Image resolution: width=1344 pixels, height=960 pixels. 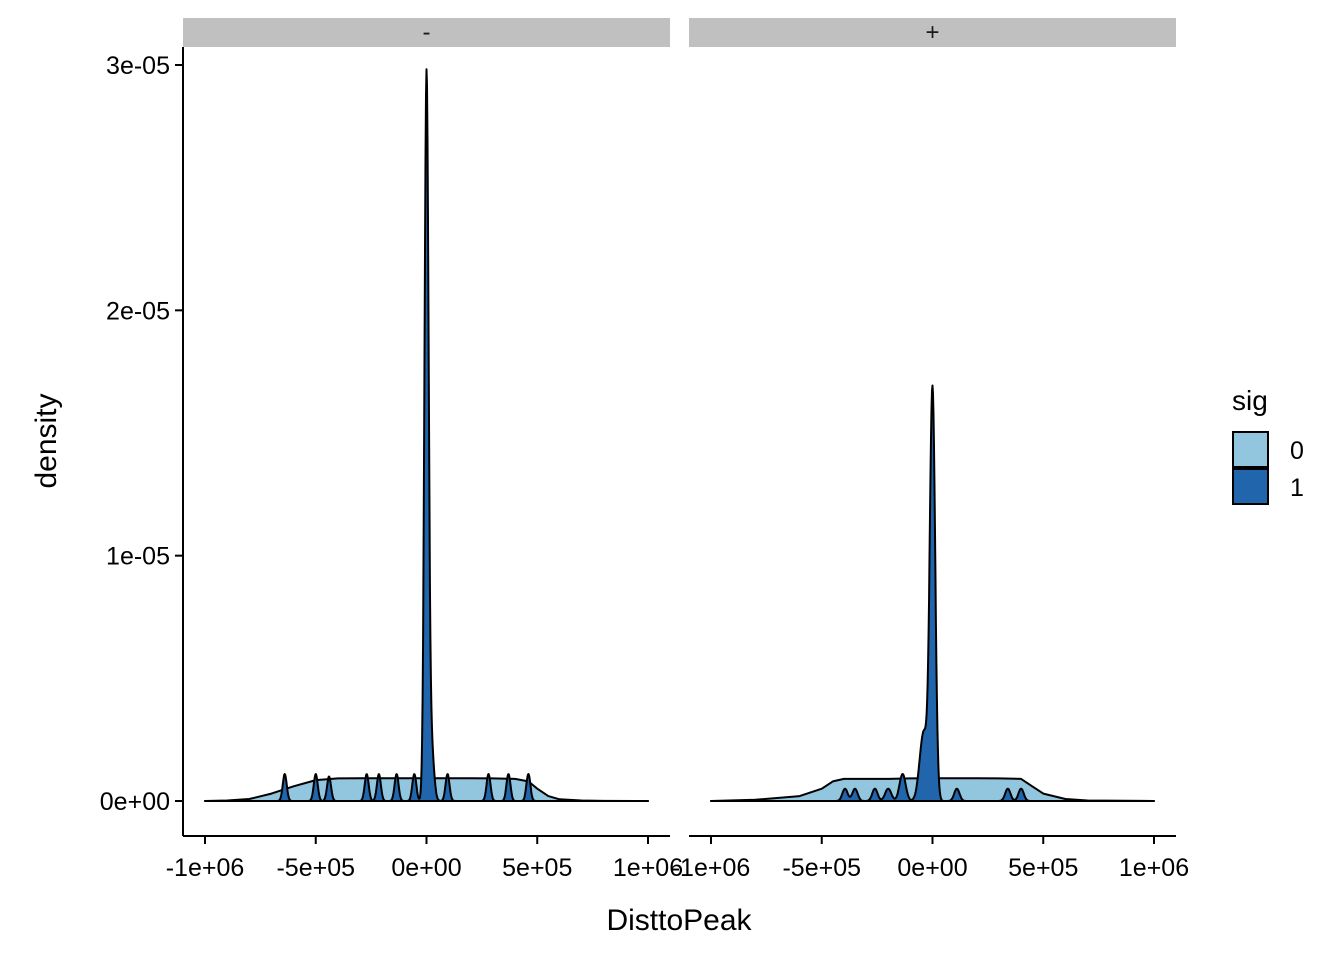 What do you see at coordinates (1250, 400) in the screenshot?
I see `legend-title: sig` at bounding box center [1250, 400].